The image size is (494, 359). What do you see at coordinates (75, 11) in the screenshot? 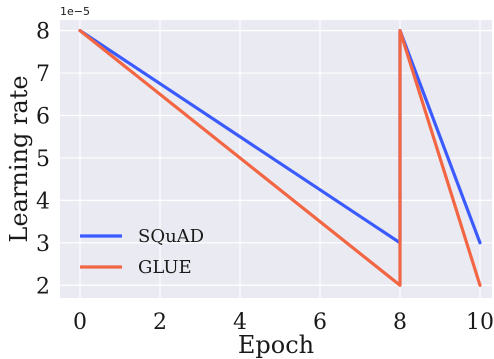
I see `offset-label: 1e−5` at bounding box center [75, 11].